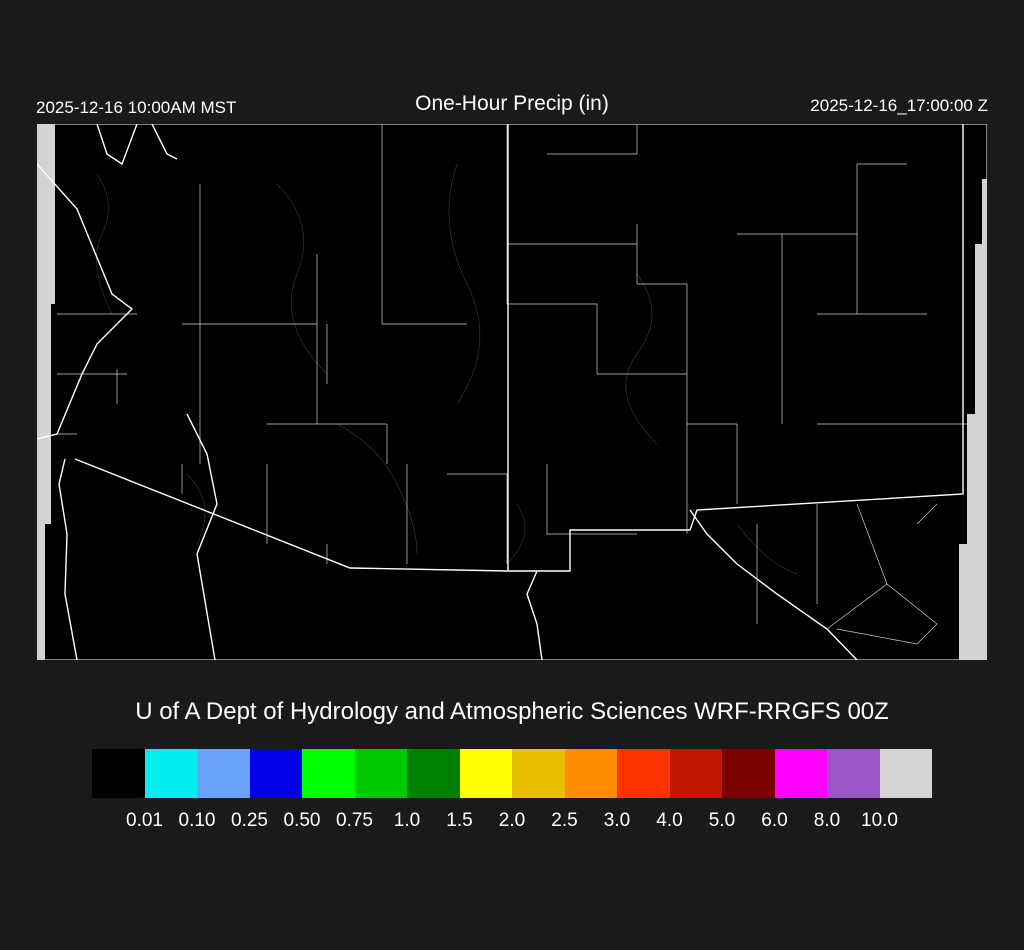 The width and height of the screenshot is (1024, 950). I want to click on colorbar-label: 0.75, so click(354, 820).